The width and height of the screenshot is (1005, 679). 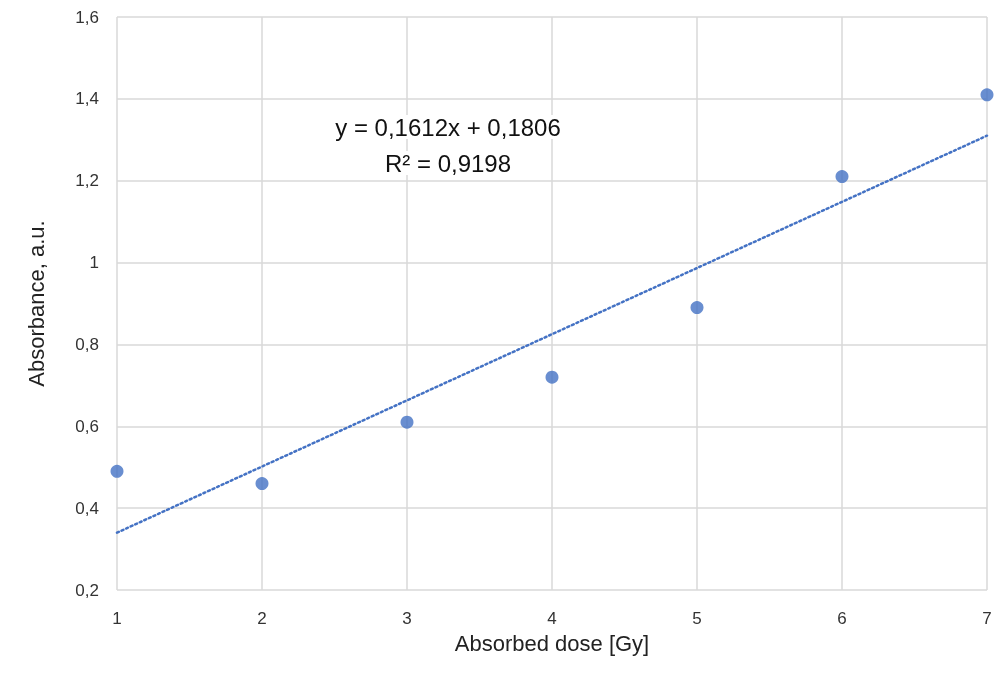 What do you see at coordinates (87, 344) in the screenshot?
I see `y-tick-label: 0,8` at bounding box center [87, 344].